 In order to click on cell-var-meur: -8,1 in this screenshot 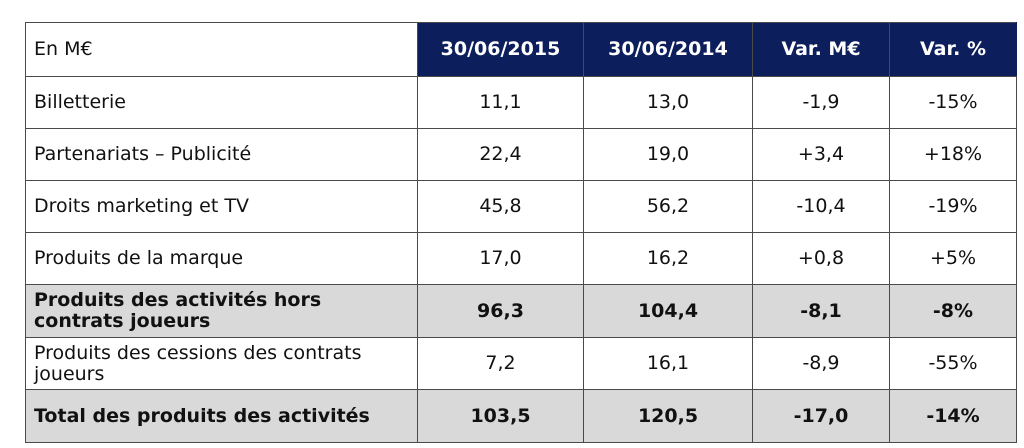, I will do `click(821, 311)`.